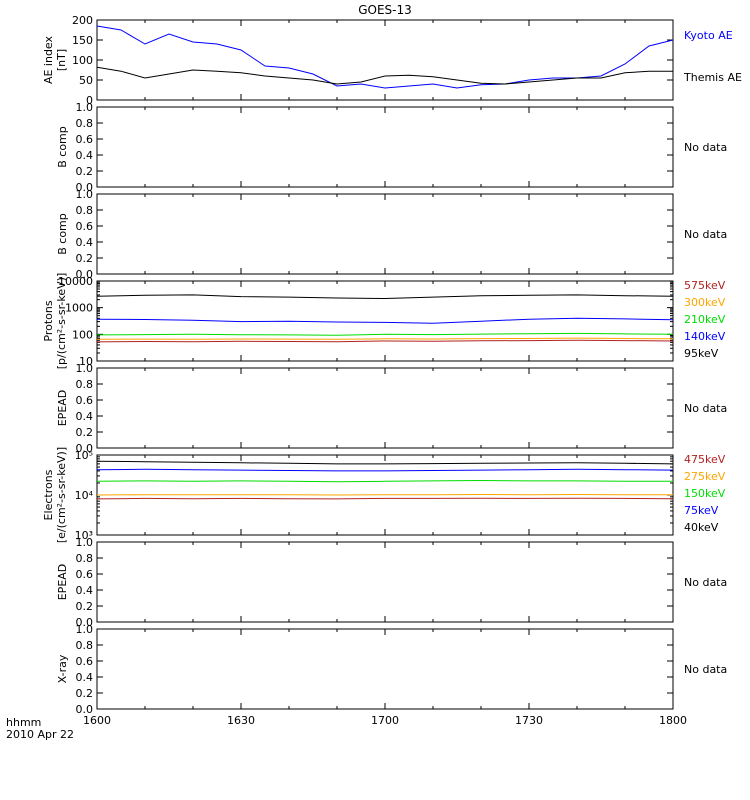  What do you see at coordinates (85, 432) in the screenshot?
I see `y-tick-label-epead1-1: 0.2` at bounding box center [85, 432].